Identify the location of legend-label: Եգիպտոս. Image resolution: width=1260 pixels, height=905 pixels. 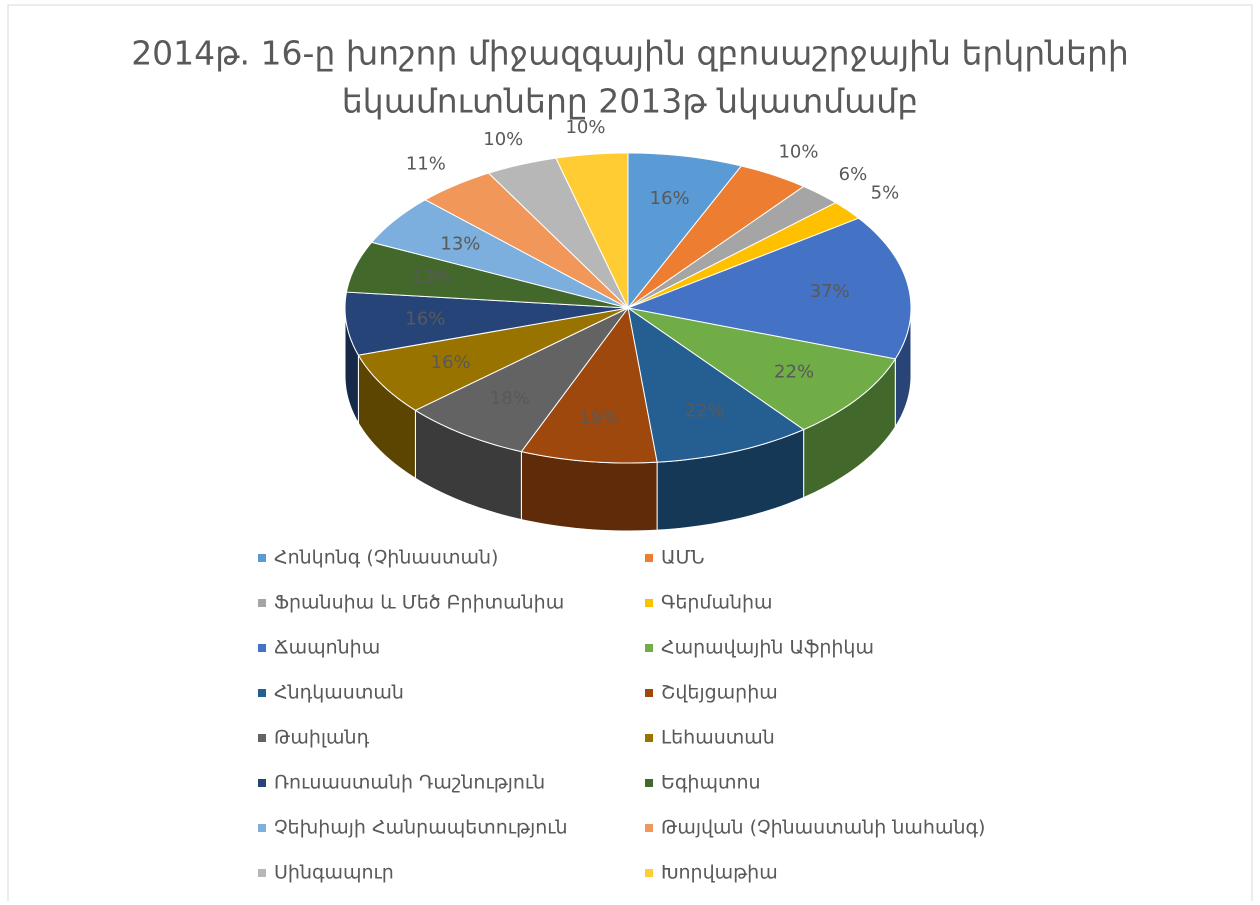
(711, 783).